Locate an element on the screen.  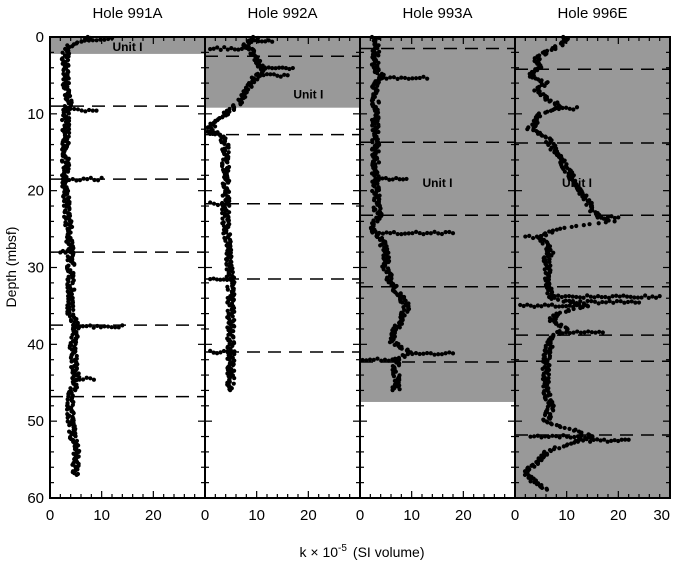
y-tick-label: 20 is located at coordinates (35, 191).